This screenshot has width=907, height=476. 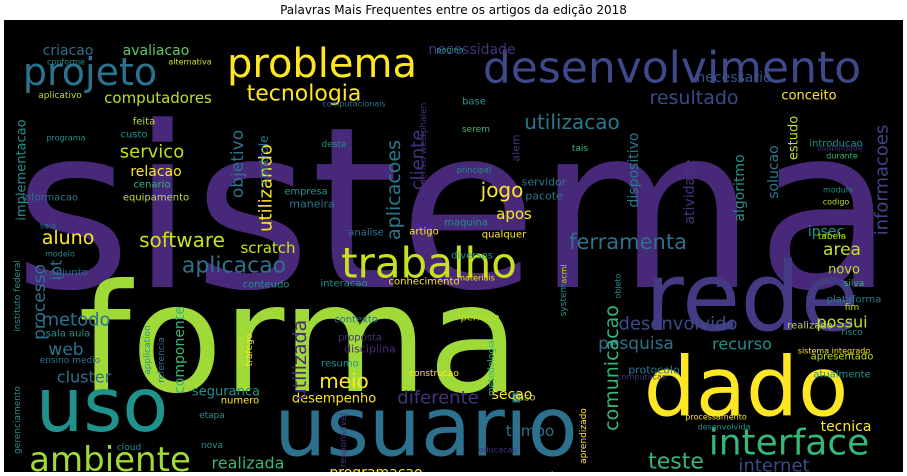 I want to click on word-53: comunicacao, so click(x=612, y=368).